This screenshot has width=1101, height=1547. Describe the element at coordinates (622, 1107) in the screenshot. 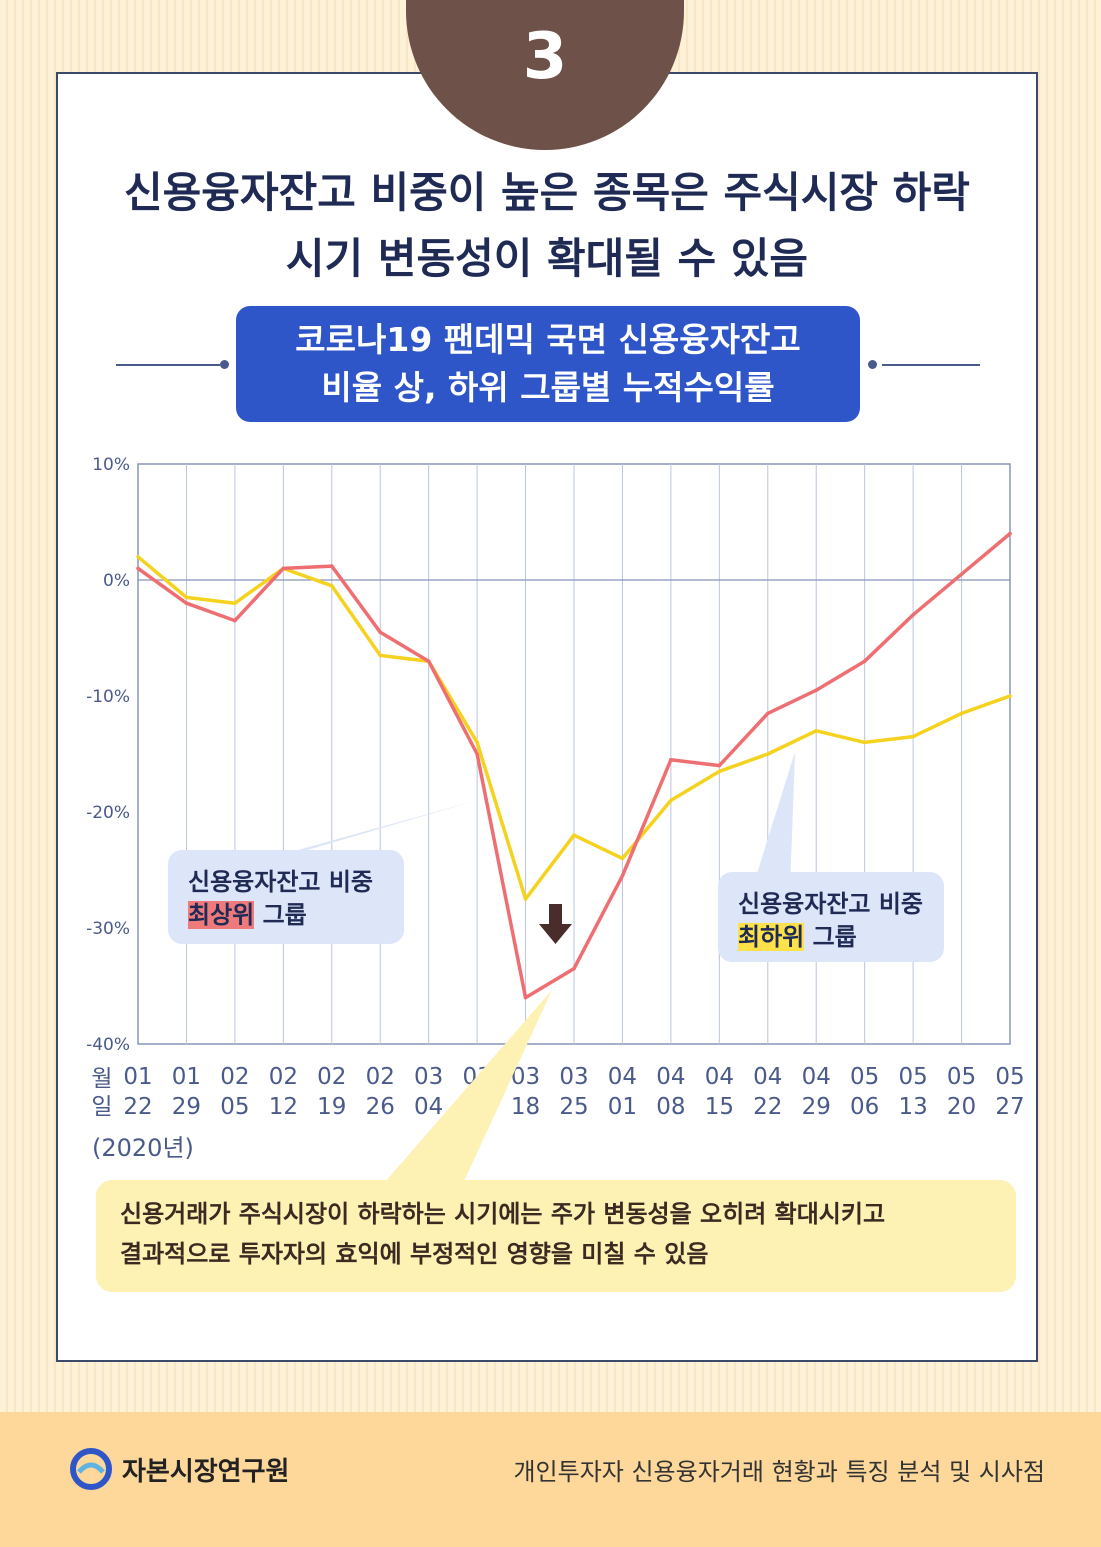

I see `x-tick-day: 01` at that location.